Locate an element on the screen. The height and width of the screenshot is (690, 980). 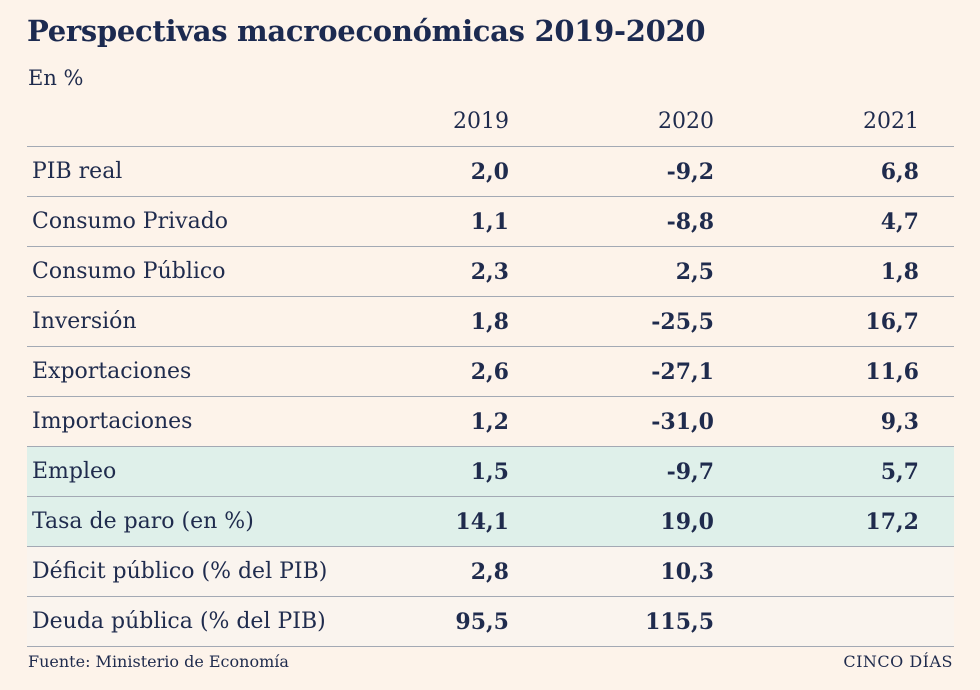
source-note: Fuente: Ministerio de Economía is located at coordinates (158, 661).